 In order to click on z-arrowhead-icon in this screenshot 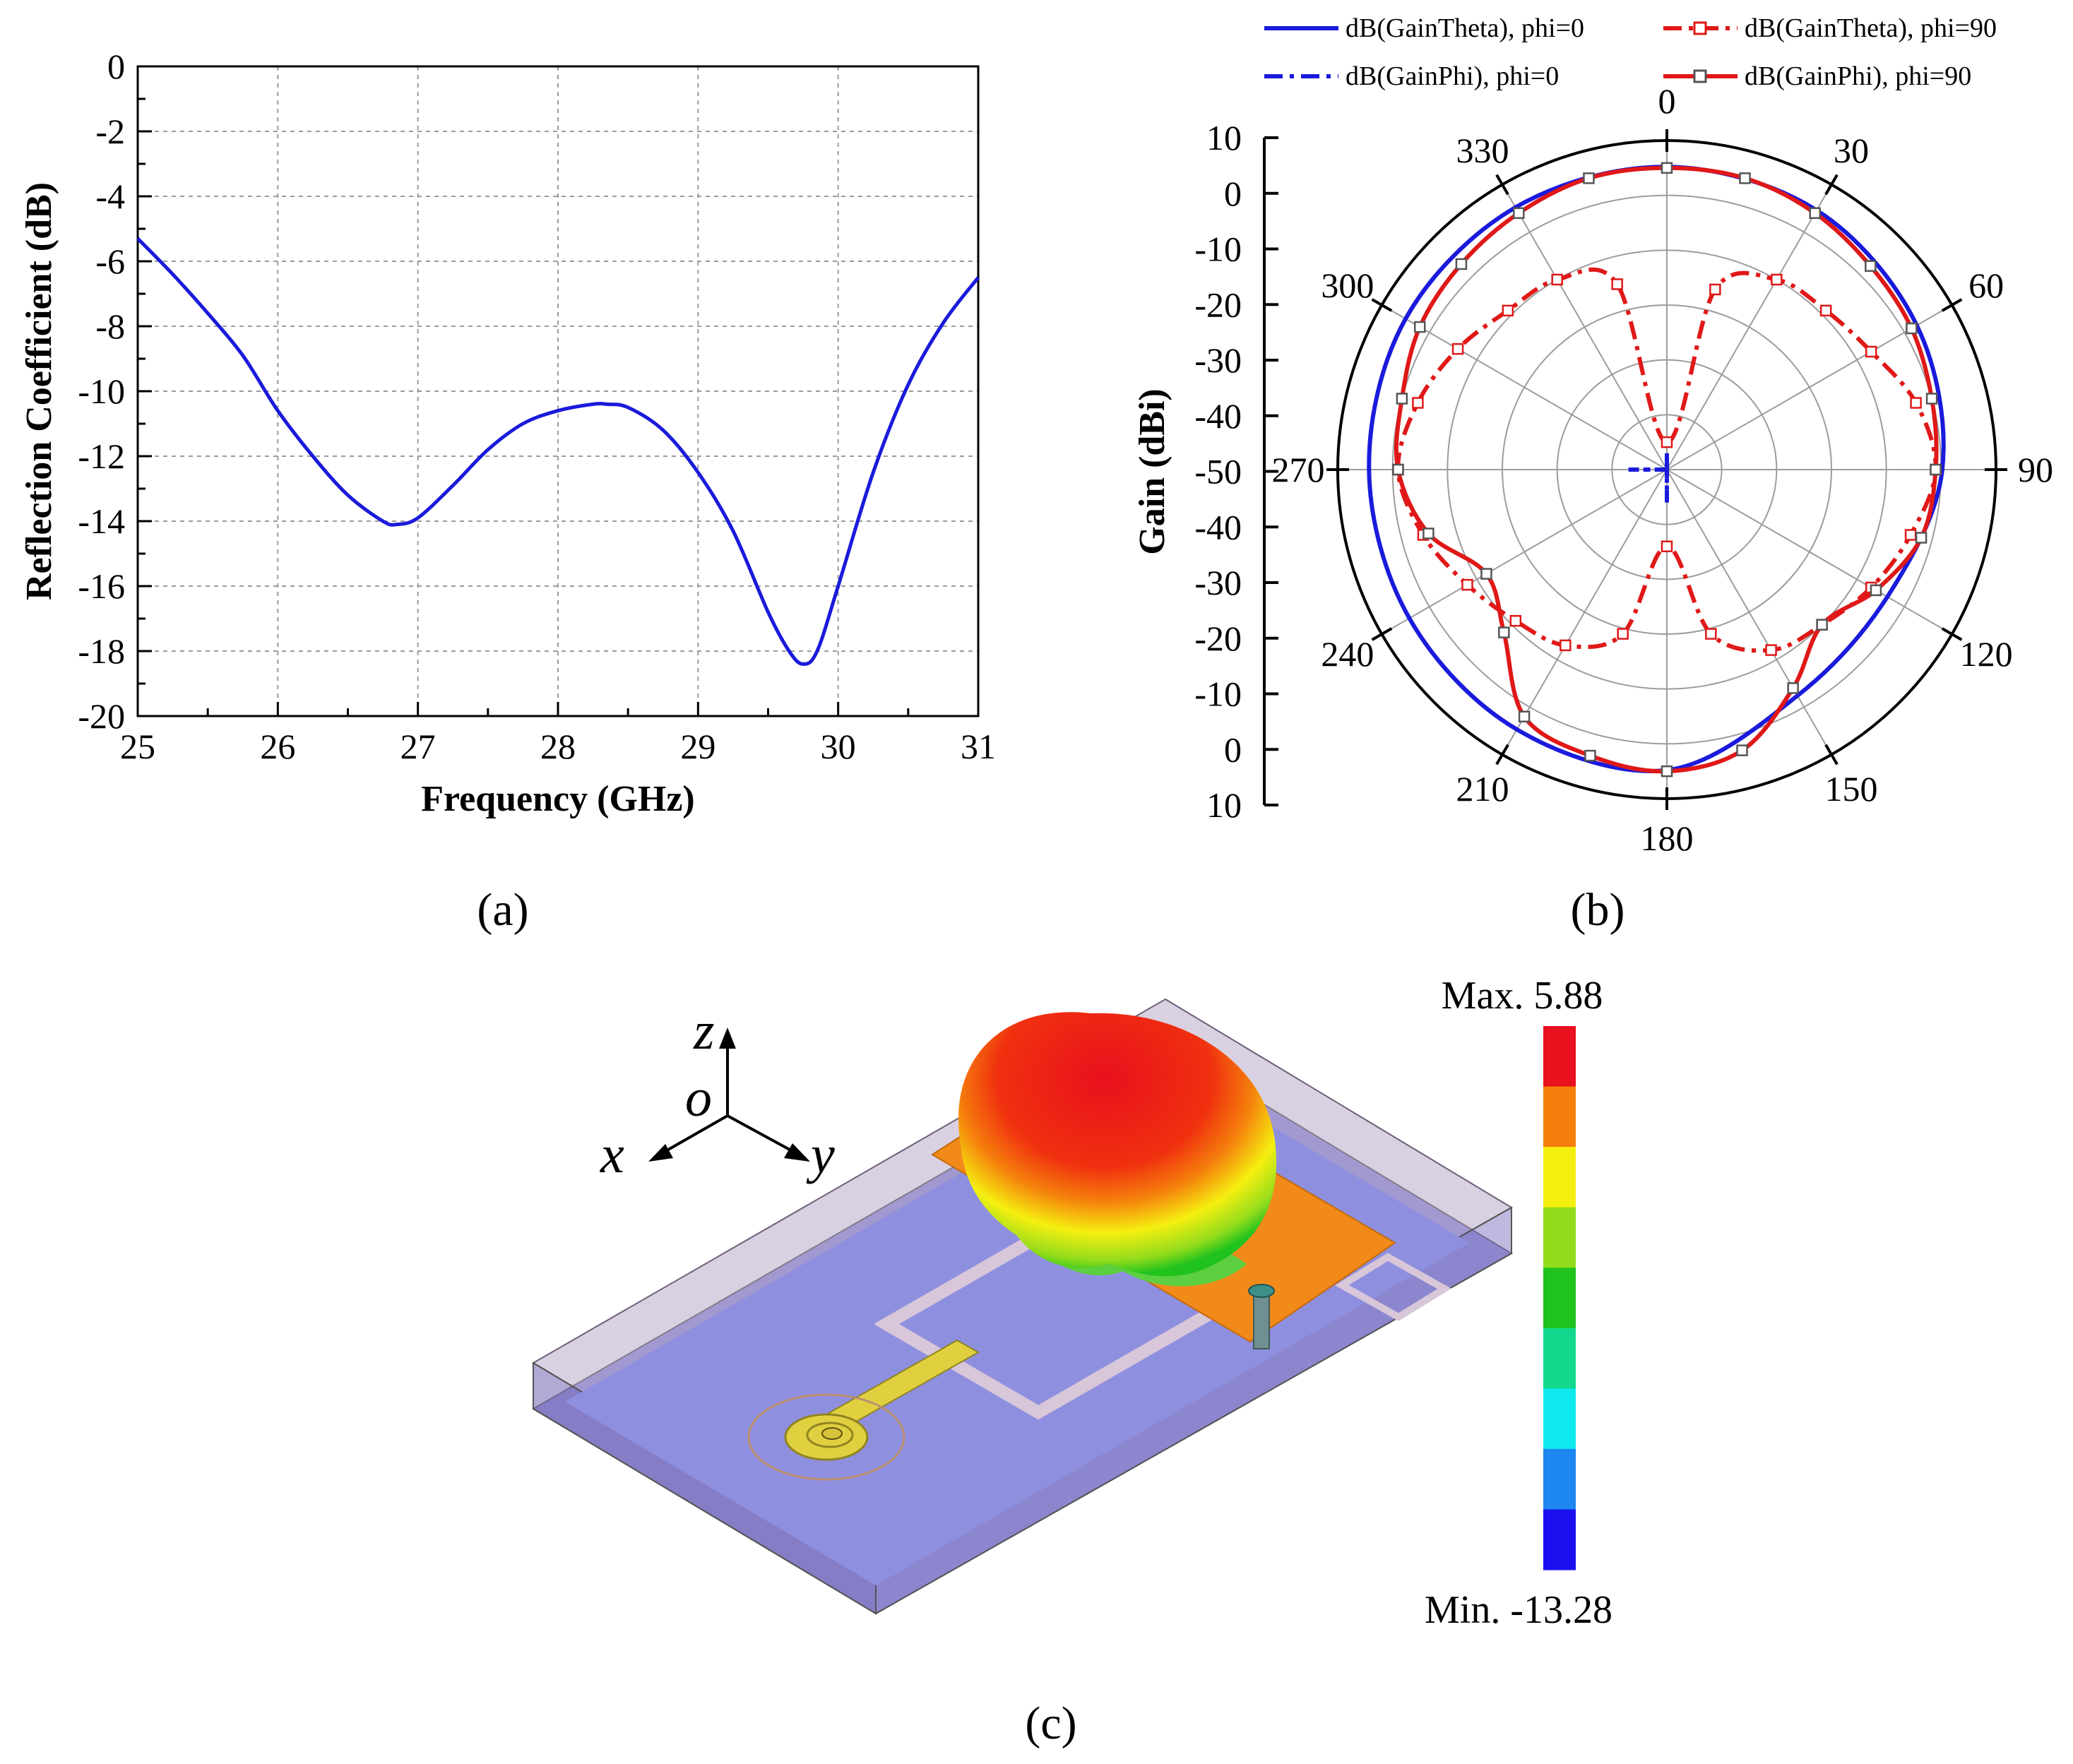, I will do `click(727, 1038)`.